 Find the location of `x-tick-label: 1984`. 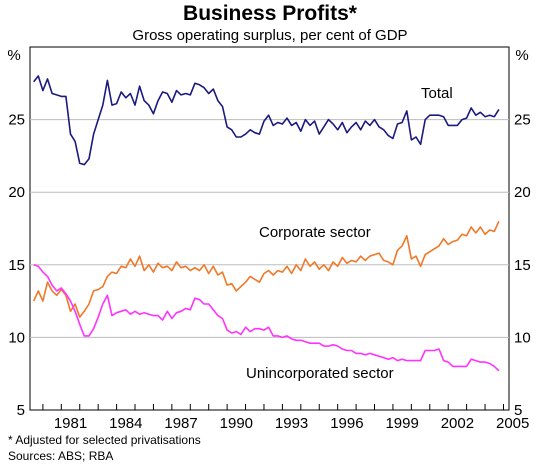

x-tick-label: 1984 is located at coordinates (125, 423).